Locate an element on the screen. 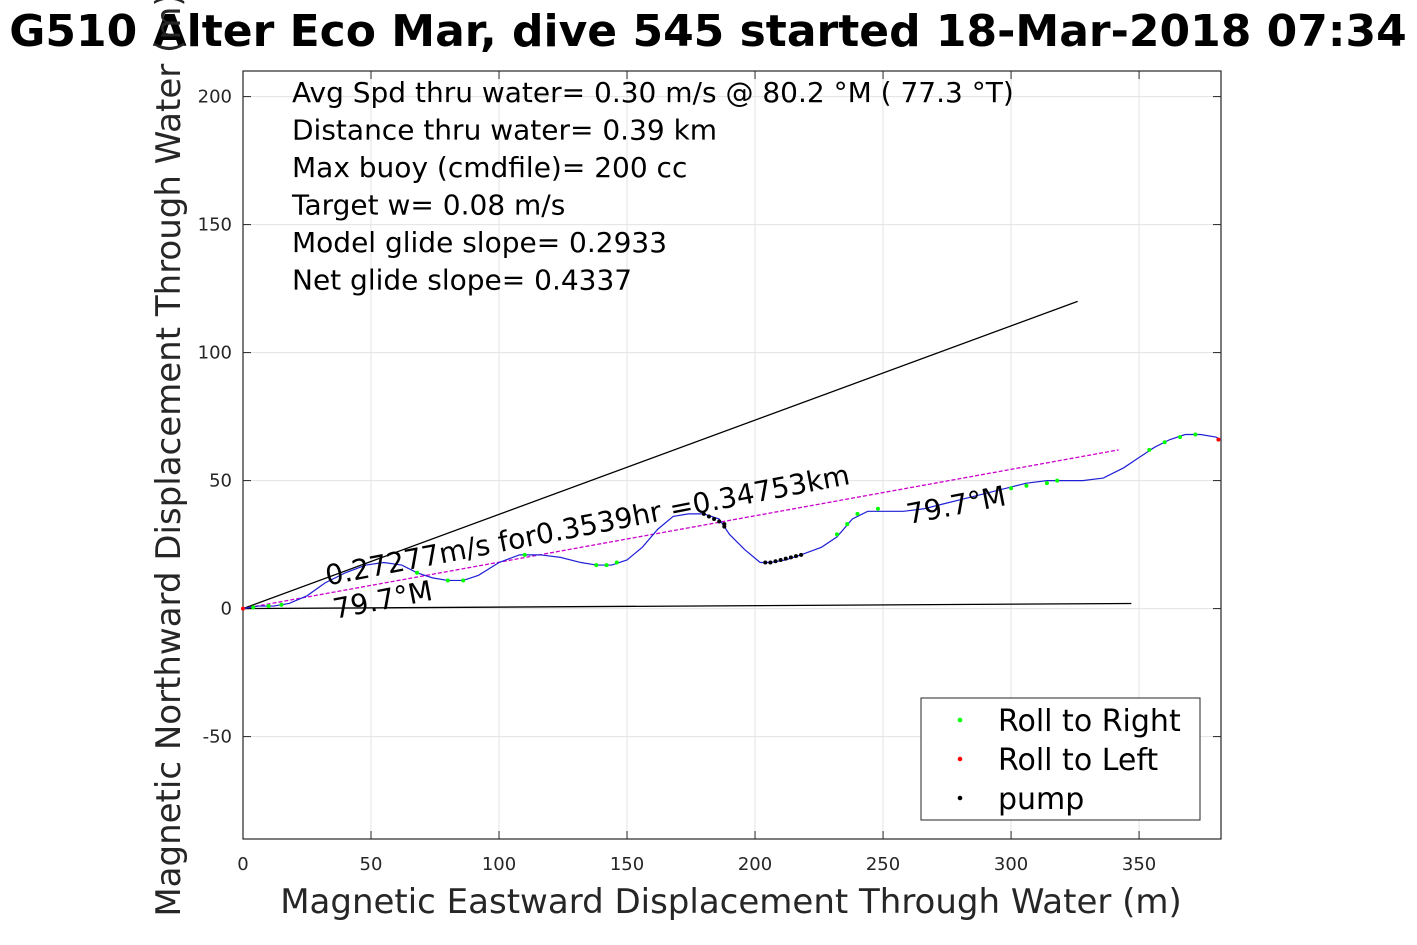  legend-label: Roll to Right is located at coordinates (1089, 721).